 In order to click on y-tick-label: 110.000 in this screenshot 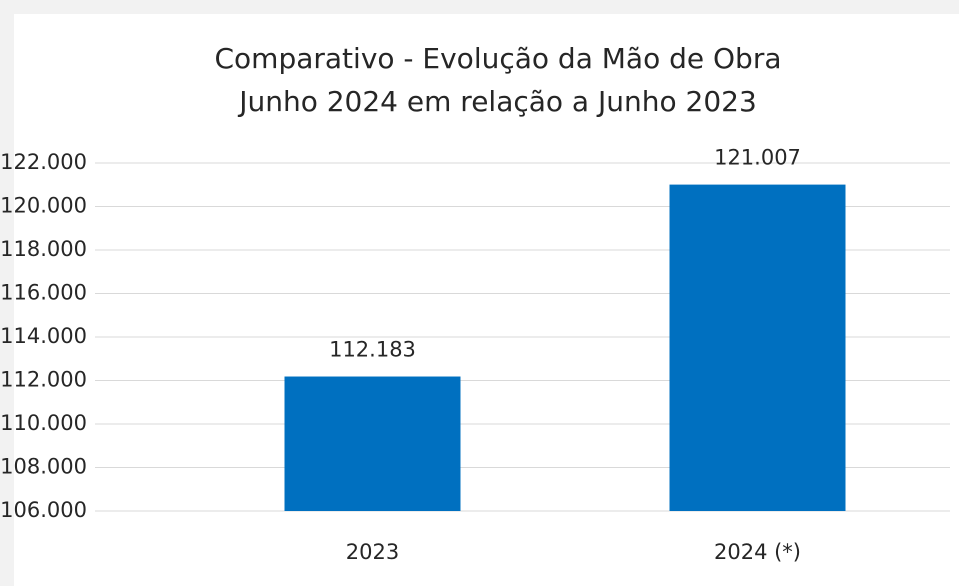, I will do `click(43, 423)`.